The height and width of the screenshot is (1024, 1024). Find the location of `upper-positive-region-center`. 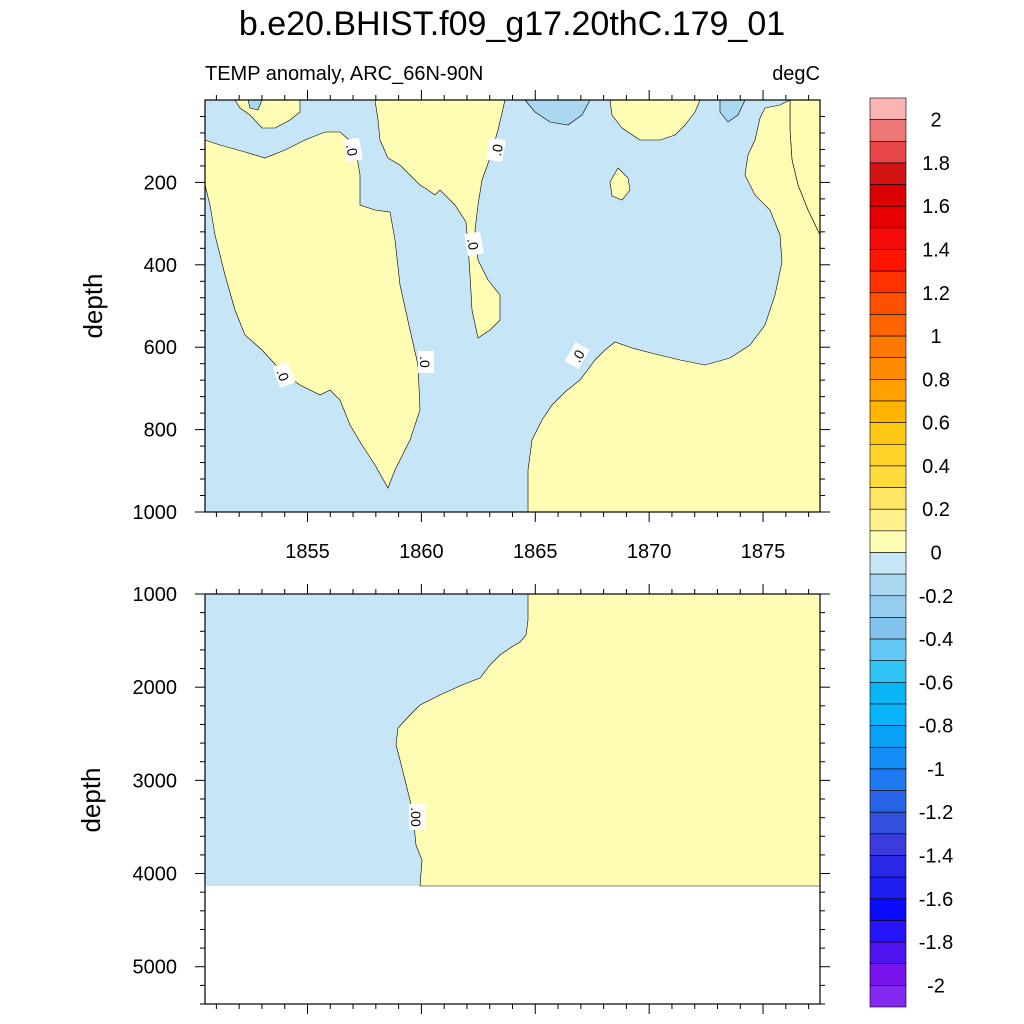

upper-positive-region-center is located at coordinates (440, 219).